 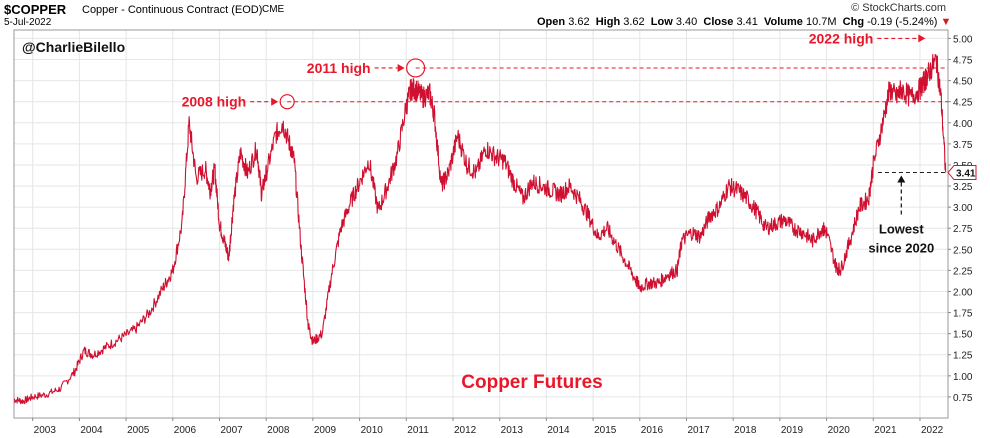 I want to click on y-tick-label: 2.50, so click(x=963, y=250).